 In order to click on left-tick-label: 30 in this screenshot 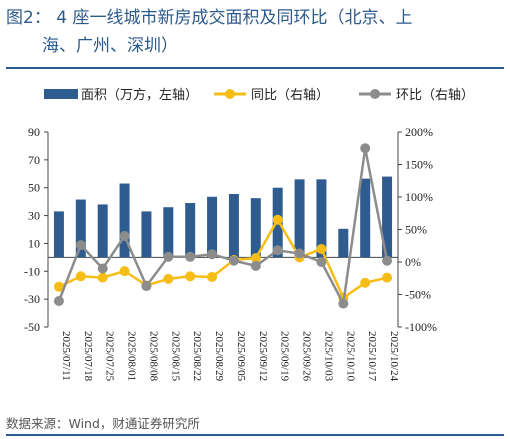, I will do `click(34, 216)`.